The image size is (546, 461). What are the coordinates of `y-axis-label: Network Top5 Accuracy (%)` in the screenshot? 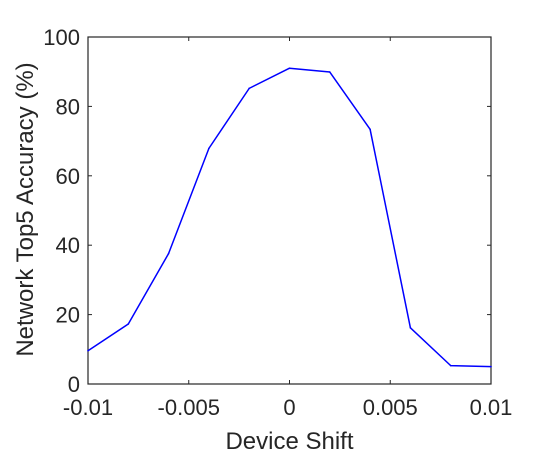 It's located at (25, 209).